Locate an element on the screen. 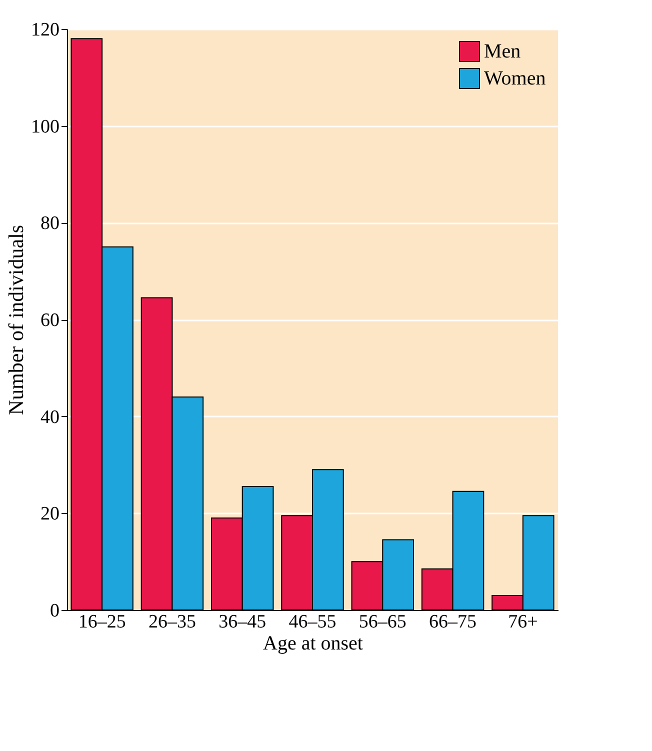 Image resolution: width=652 pixels, height=751 pixels. y-tick-label: 20 is located at coordinates (50, 514).